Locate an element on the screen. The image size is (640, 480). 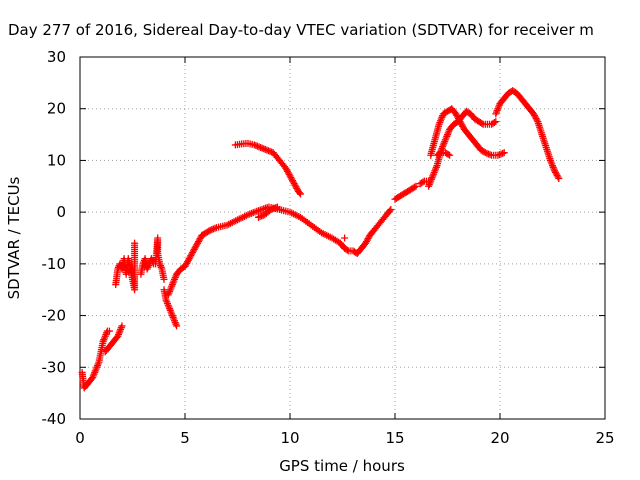
y-tick-label: -10 is located at coordinates (54, 264).